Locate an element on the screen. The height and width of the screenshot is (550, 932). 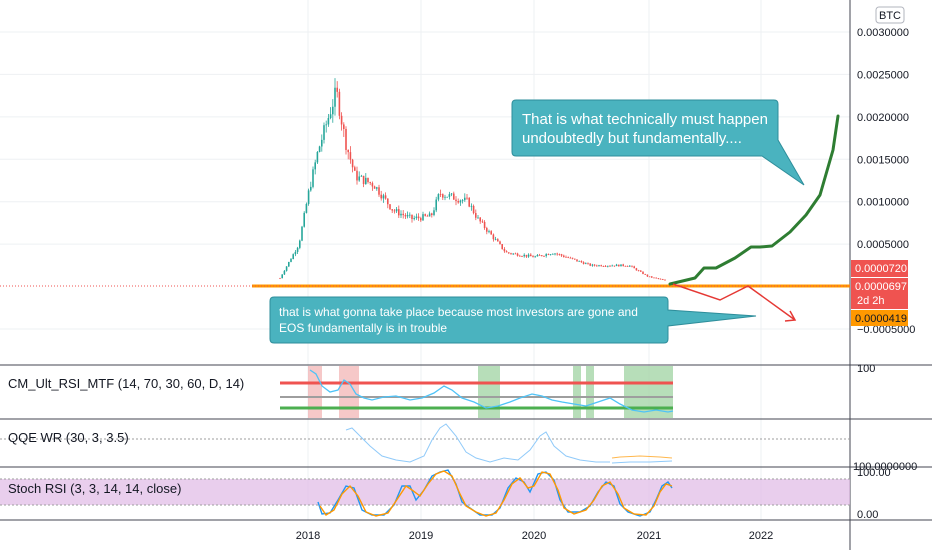
price-tick-label: 0.0015000 is located at coordinates (883, 160).